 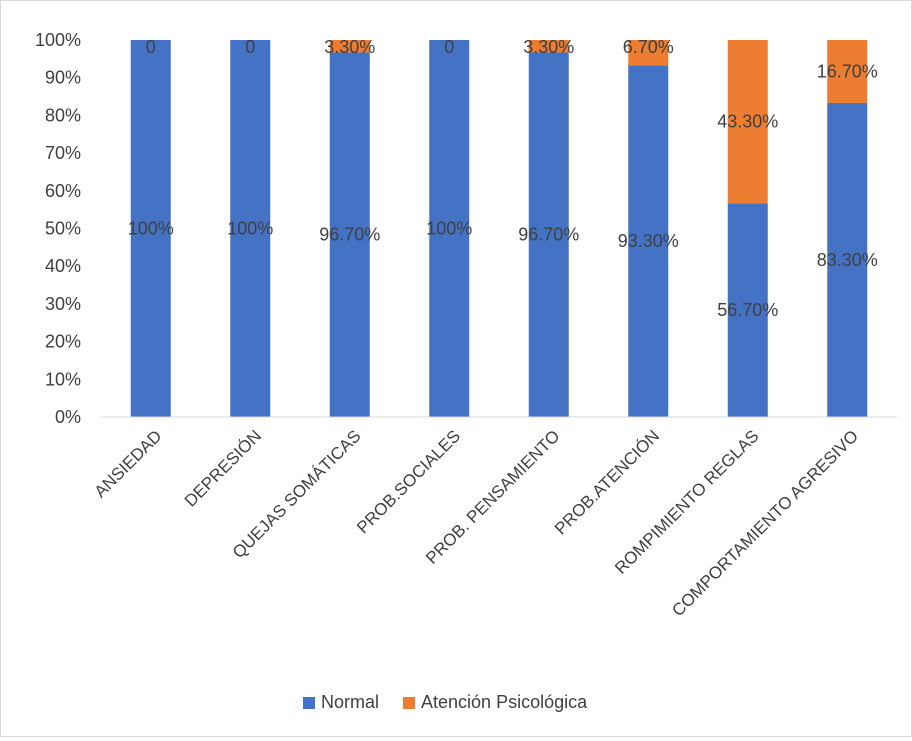 What do you see at coordinates (765, 523) in the screenshot?
I see `category-label: COMPORTAMIENTO AGRESIVO` at bounding box center [765, 523].